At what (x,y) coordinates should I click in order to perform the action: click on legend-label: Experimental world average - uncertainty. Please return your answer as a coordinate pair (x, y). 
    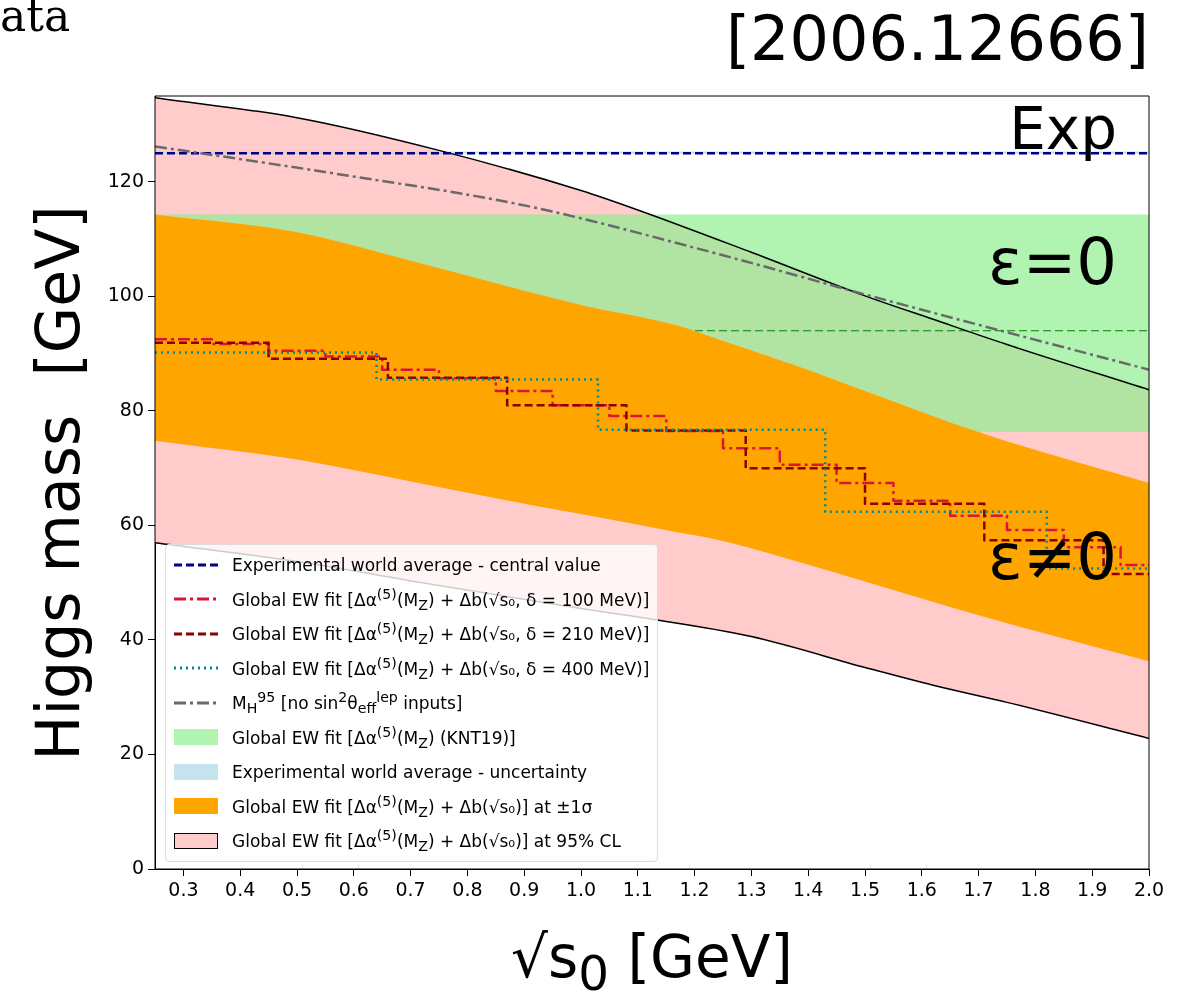
    Looking at the image, I should click on (410, 771).